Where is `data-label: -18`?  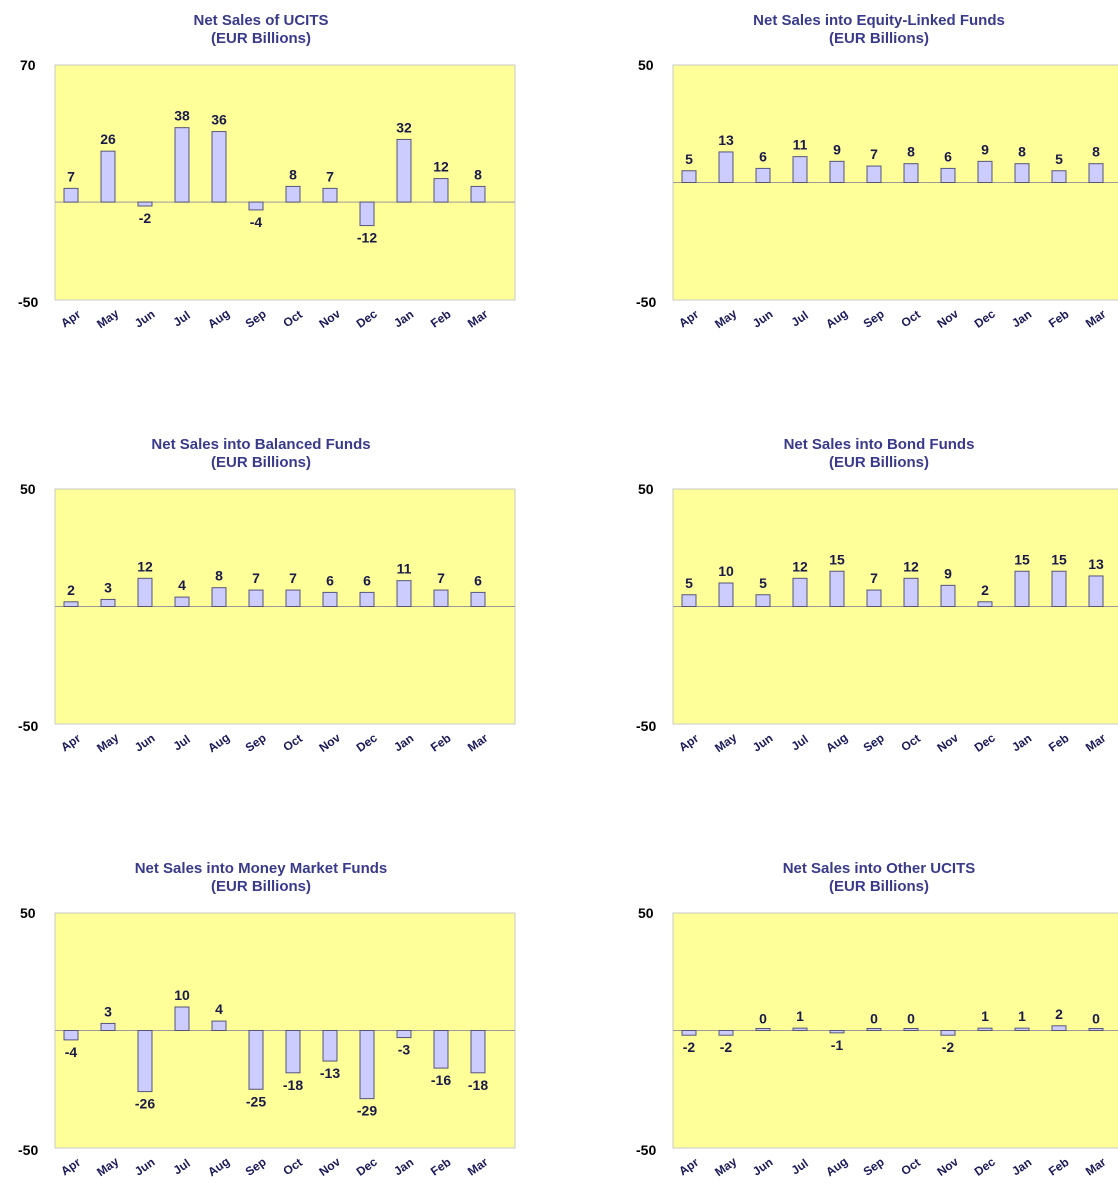
data-label: -18 is located at coordinates (293, 1085).